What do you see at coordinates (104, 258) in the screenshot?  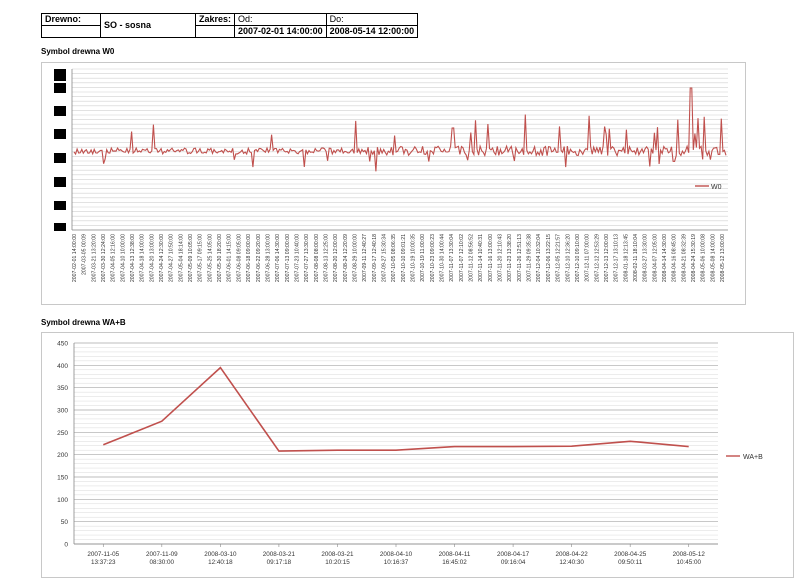 I see `chart1-x-tick-label: 2007-03-30 12:24:00` at bounding box center [104, 258].